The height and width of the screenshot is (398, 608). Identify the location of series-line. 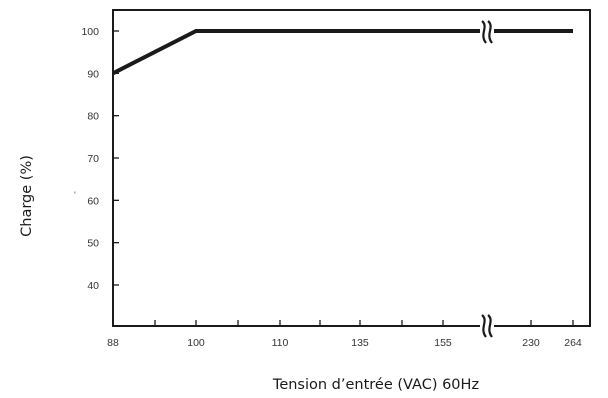
(342, 52).